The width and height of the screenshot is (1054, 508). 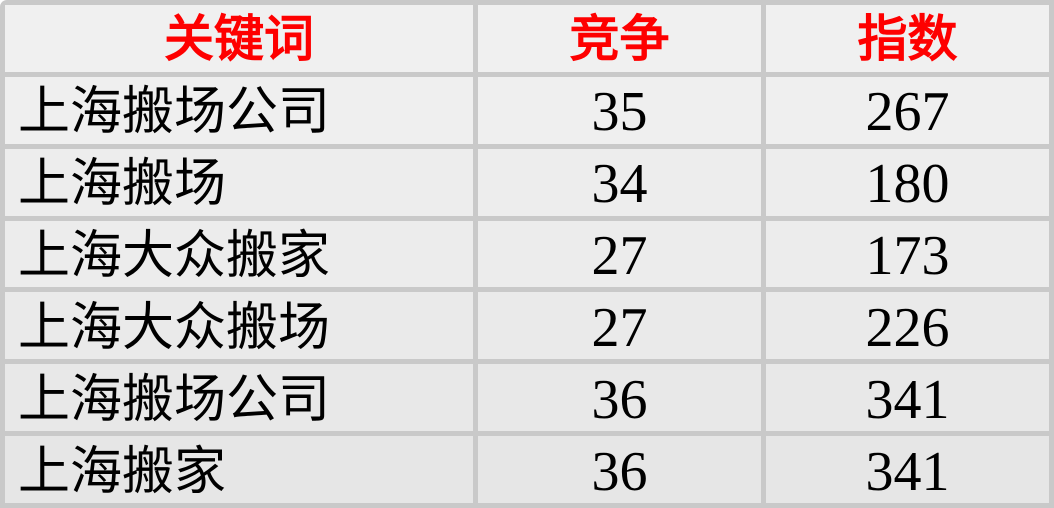 I want to click on table-header-row: 关键词 竞争 指数, so click(x=527, y=38).